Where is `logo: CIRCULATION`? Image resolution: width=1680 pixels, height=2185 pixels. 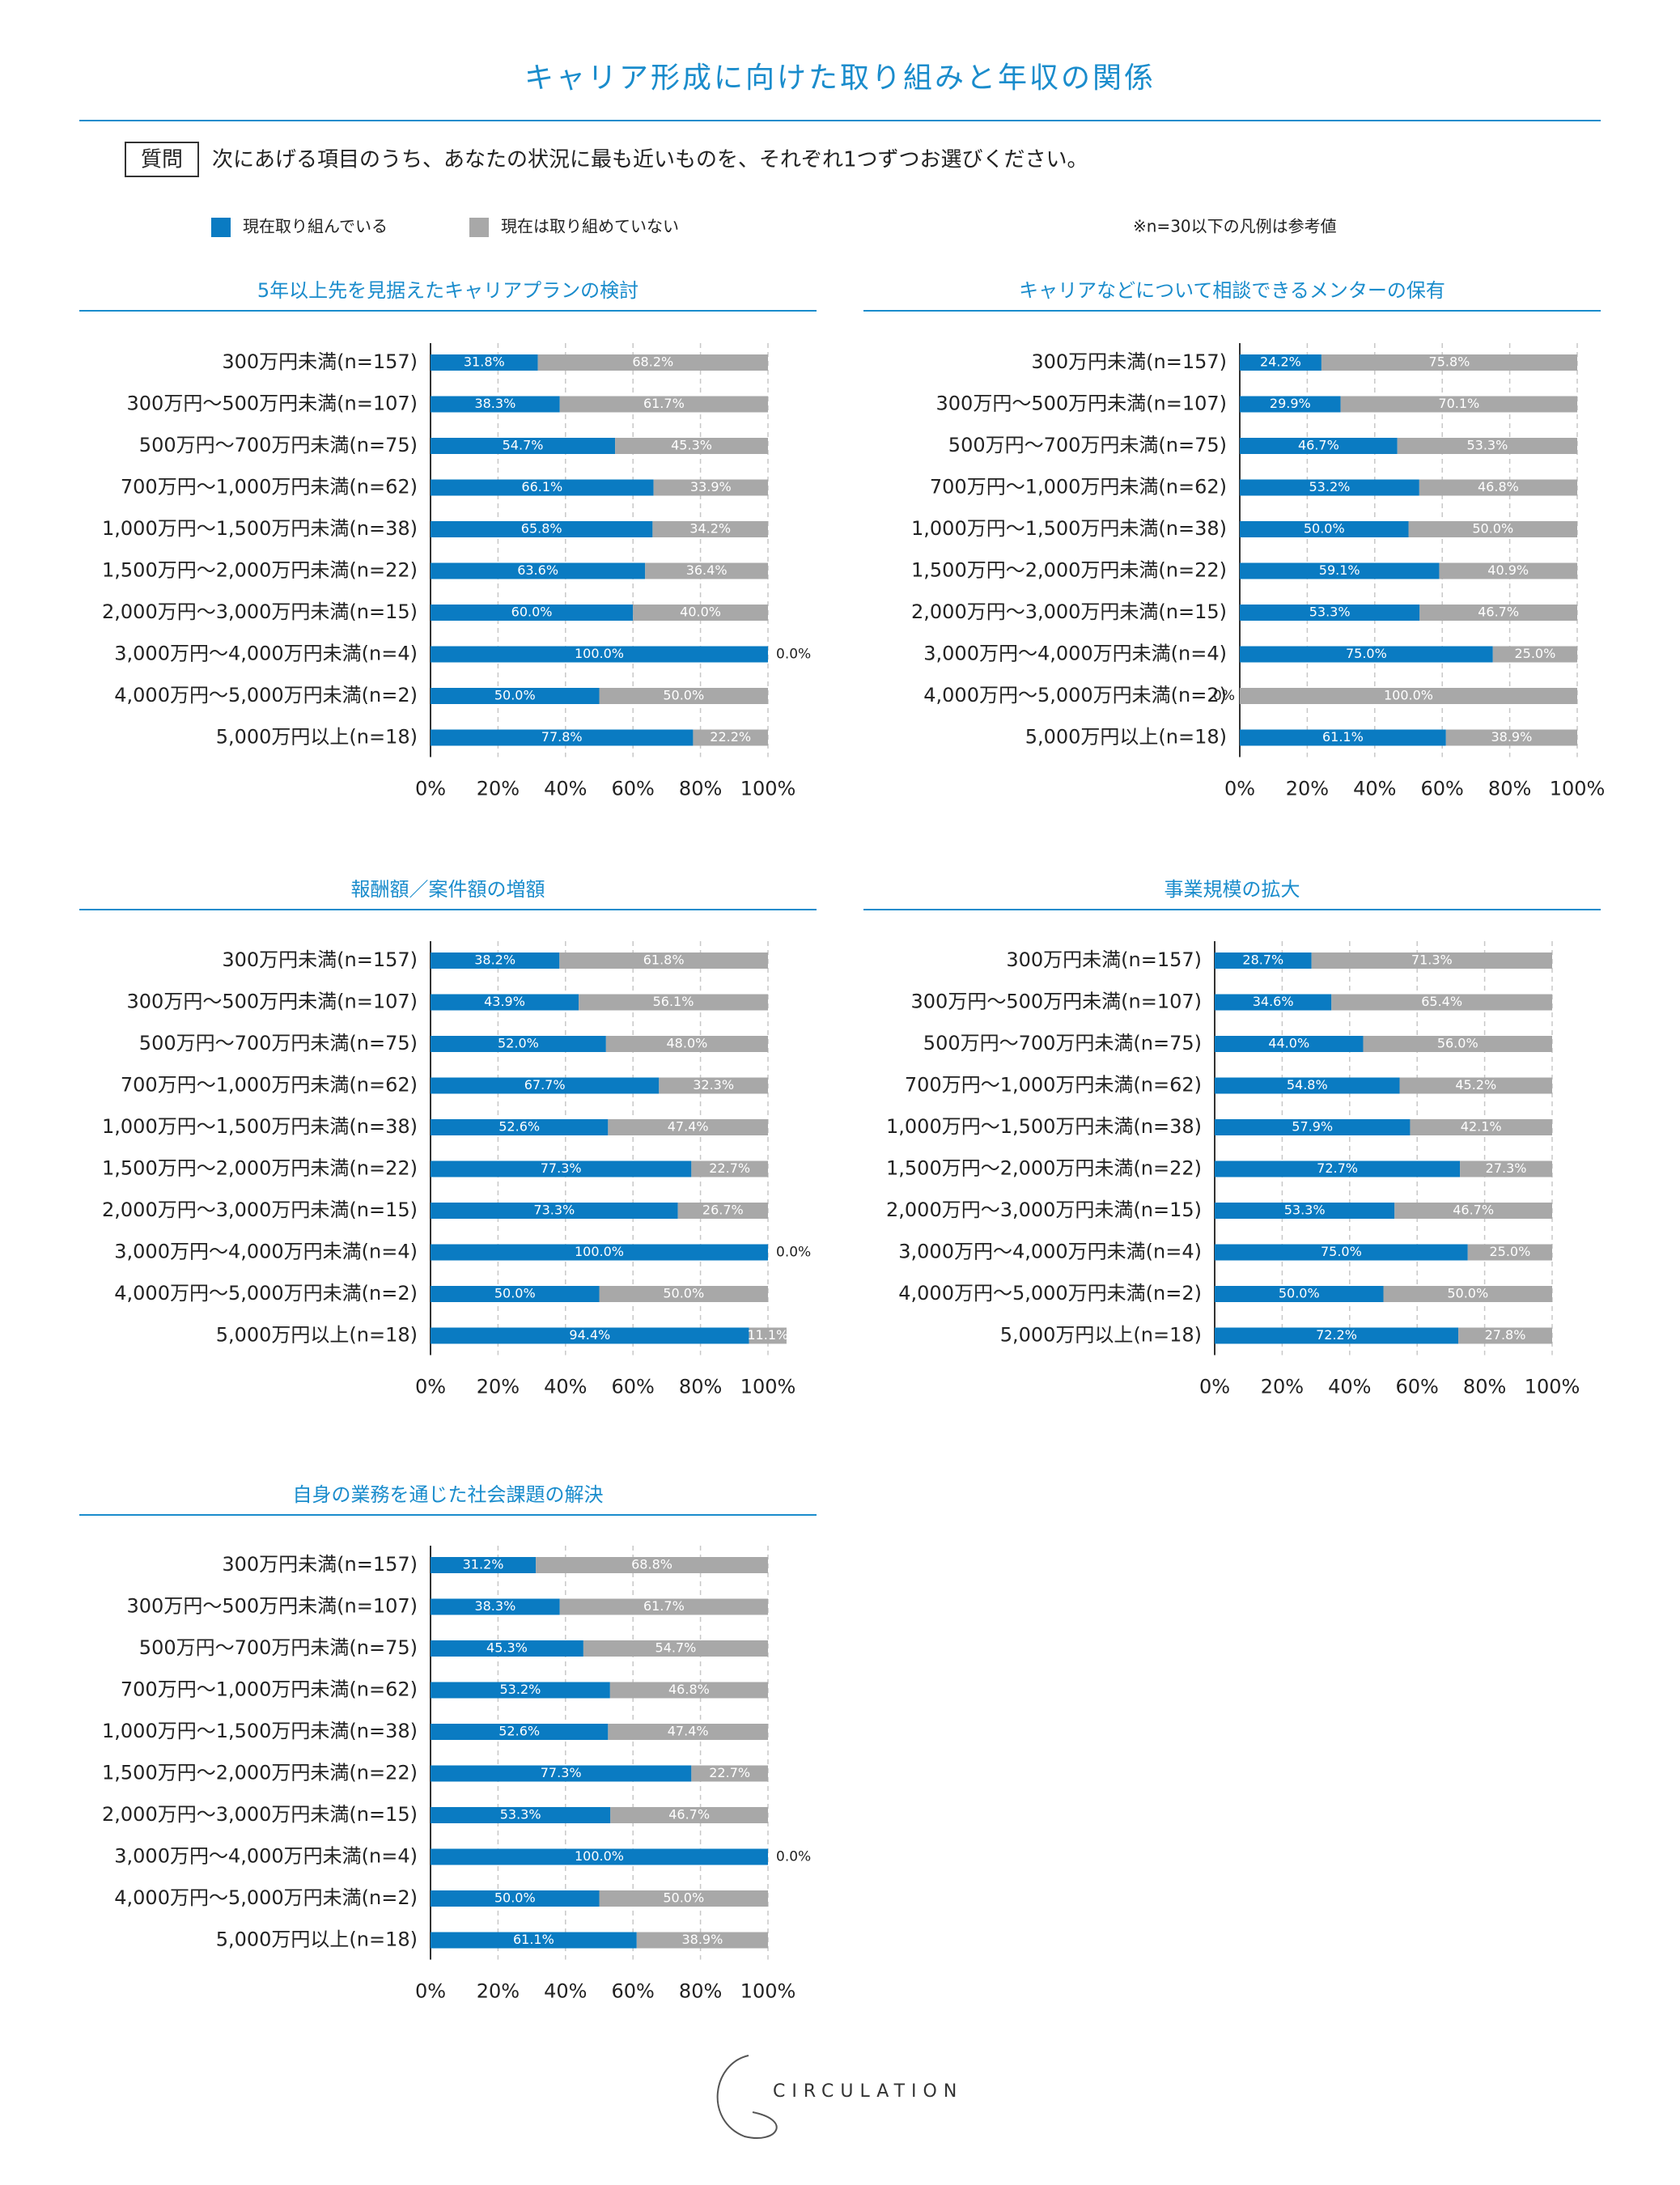
logo: CIRCULATION is located at coordinates (840, 2097).